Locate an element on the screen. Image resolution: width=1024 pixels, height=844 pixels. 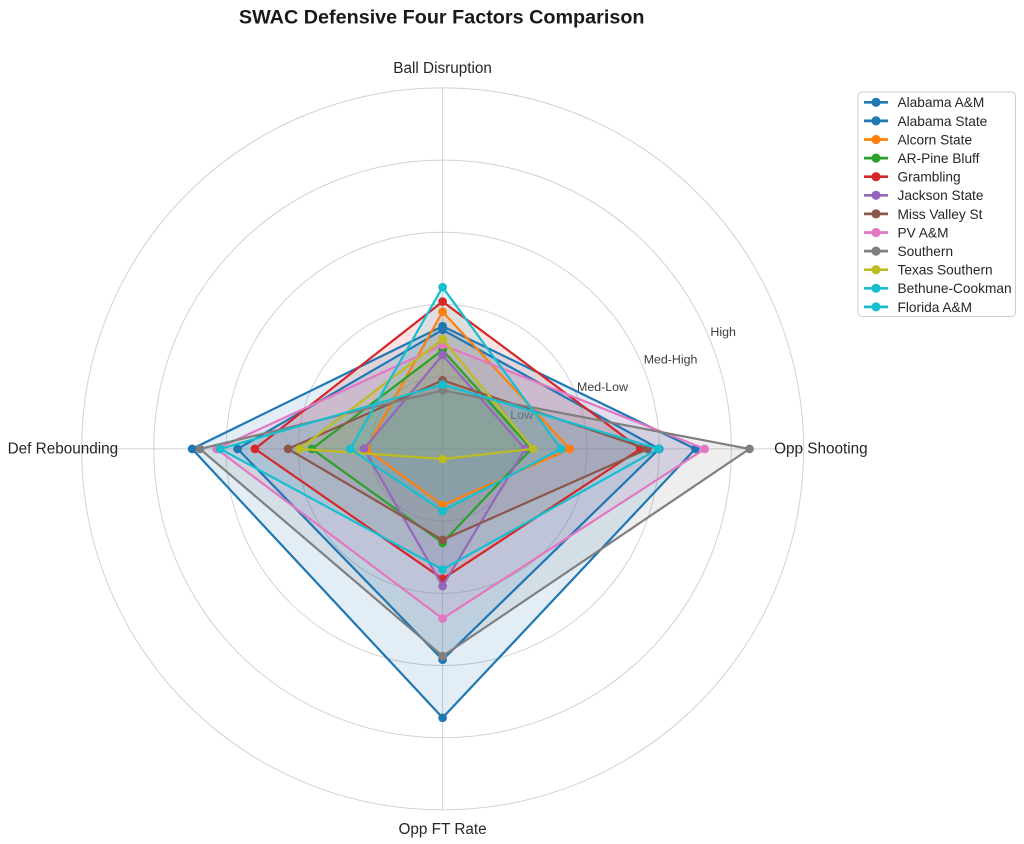
svg-text: Jackson State is located at coordinates (941, 195).